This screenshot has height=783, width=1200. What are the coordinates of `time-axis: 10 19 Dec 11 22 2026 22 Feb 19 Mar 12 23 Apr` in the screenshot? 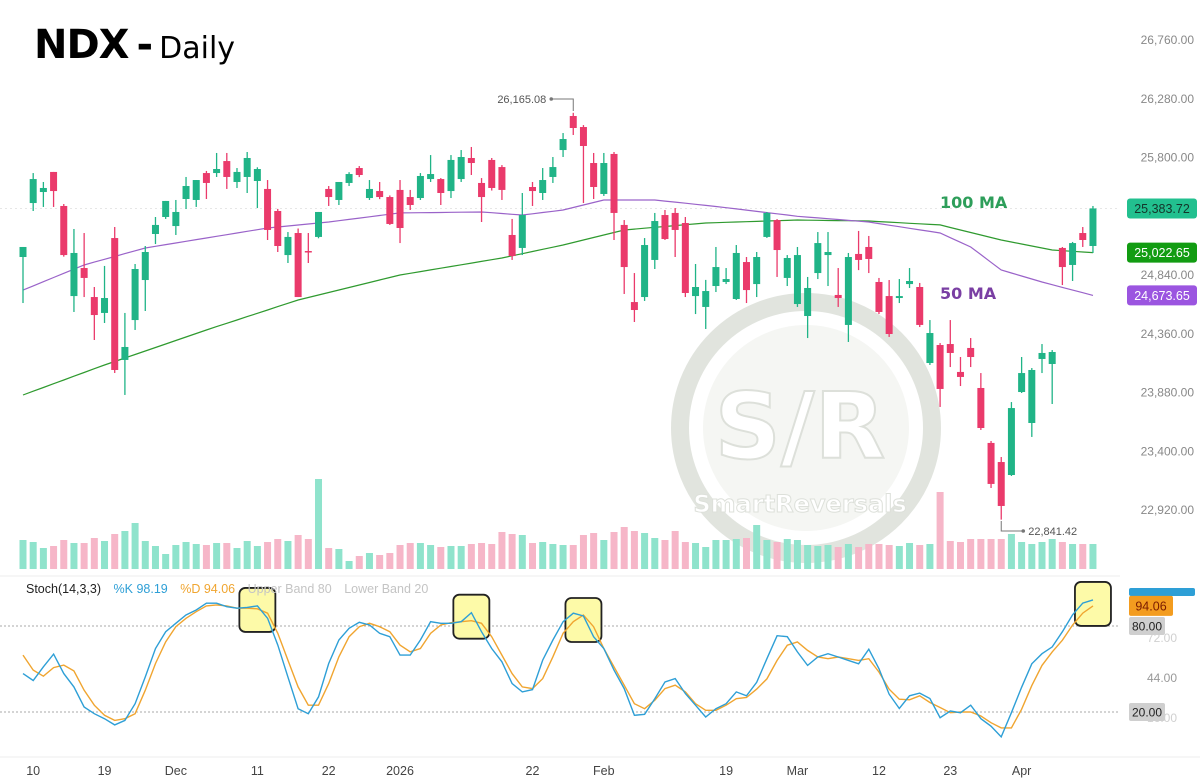 It's located at (600, 767).